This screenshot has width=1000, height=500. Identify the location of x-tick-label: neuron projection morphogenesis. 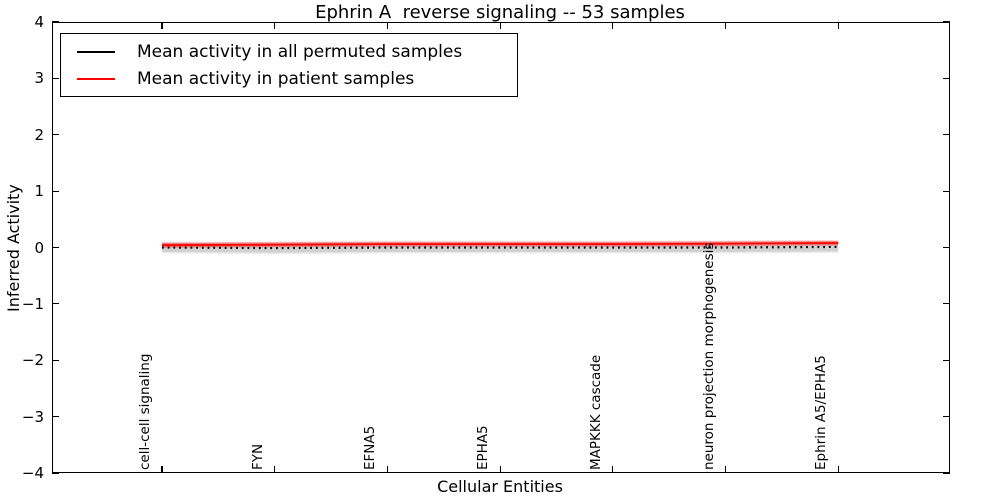
(708, 356).